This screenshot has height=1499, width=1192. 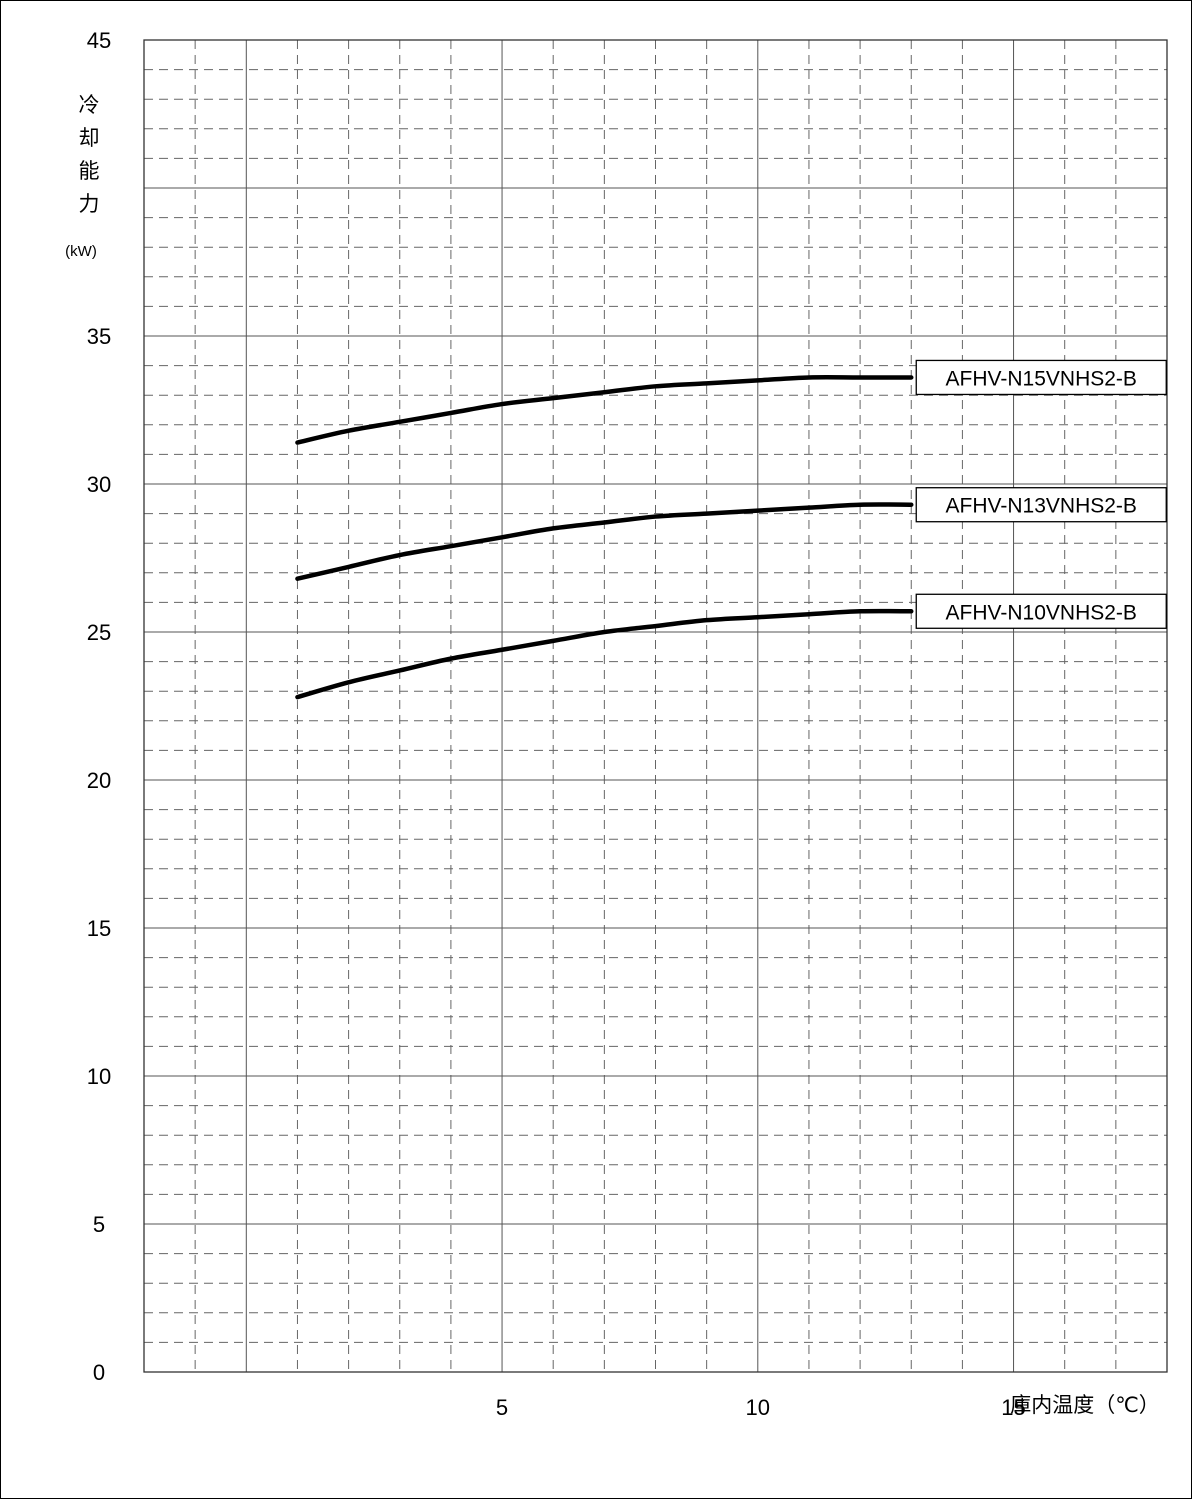 I want to click on y-tick-label: 25, so click(x=99, y=632).